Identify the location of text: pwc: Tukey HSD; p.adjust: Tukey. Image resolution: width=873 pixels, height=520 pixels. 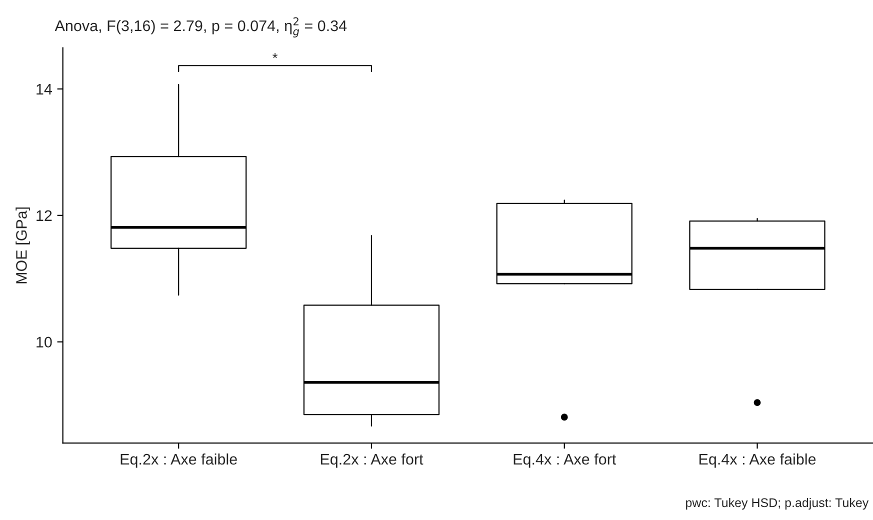
(777, 504).